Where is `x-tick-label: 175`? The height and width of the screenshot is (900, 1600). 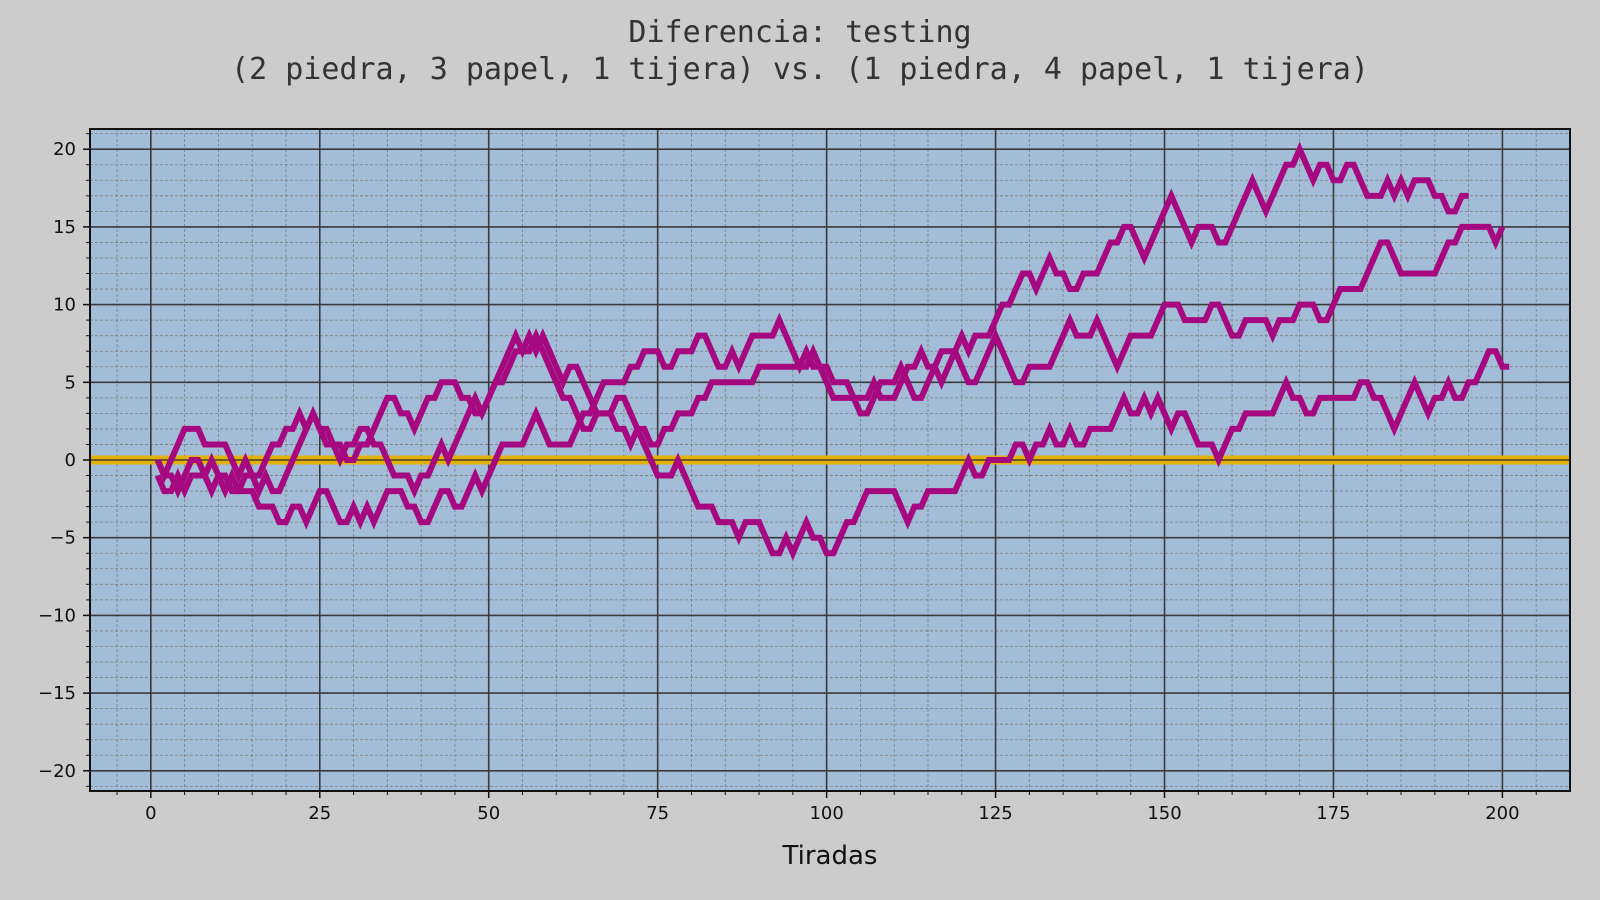
x-tick-label: 175 is located at coordinates (1333, 813).